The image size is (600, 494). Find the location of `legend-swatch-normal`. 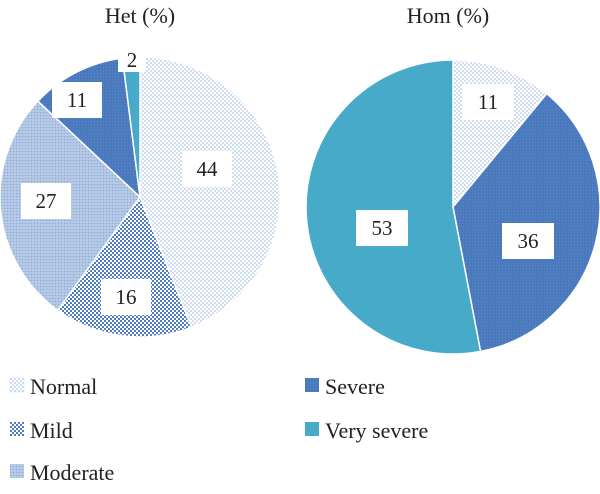

legend-swatch-normal is located at coordinates (17, 385).